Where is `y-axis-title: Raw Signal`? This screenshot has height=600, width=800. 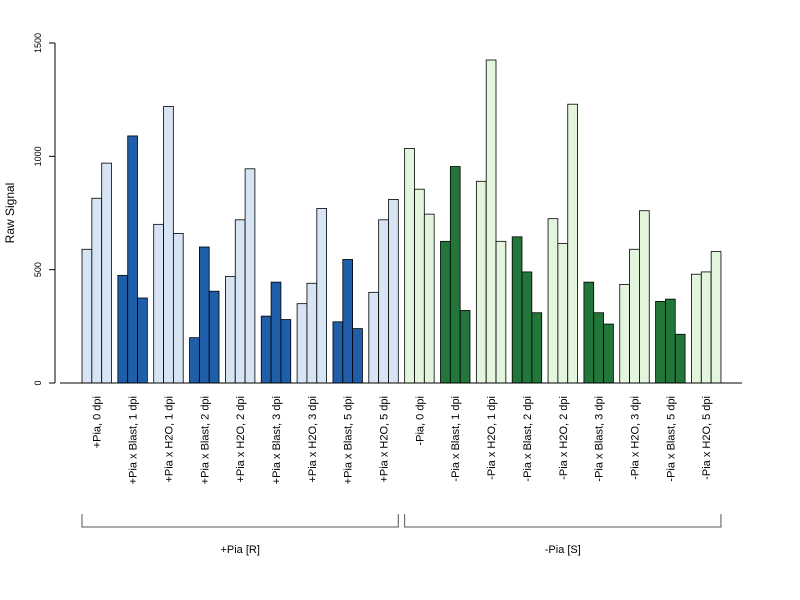
y-axis-title: Raw Signal is located at coordinates (10, 213).